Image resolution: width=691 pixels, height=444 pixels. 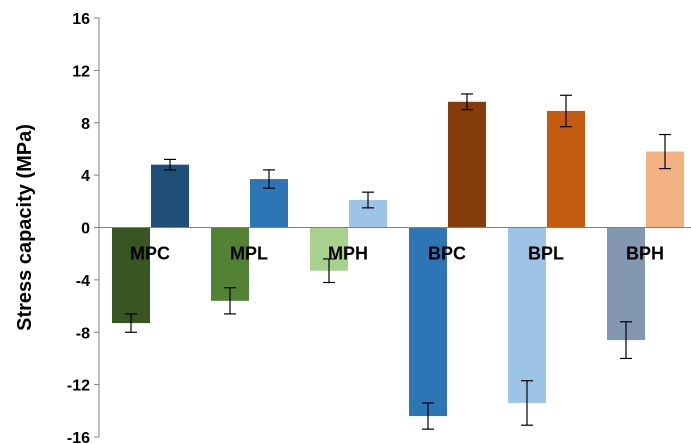 I want to click on y-tick-label: 8, so click(x=85, y=124).